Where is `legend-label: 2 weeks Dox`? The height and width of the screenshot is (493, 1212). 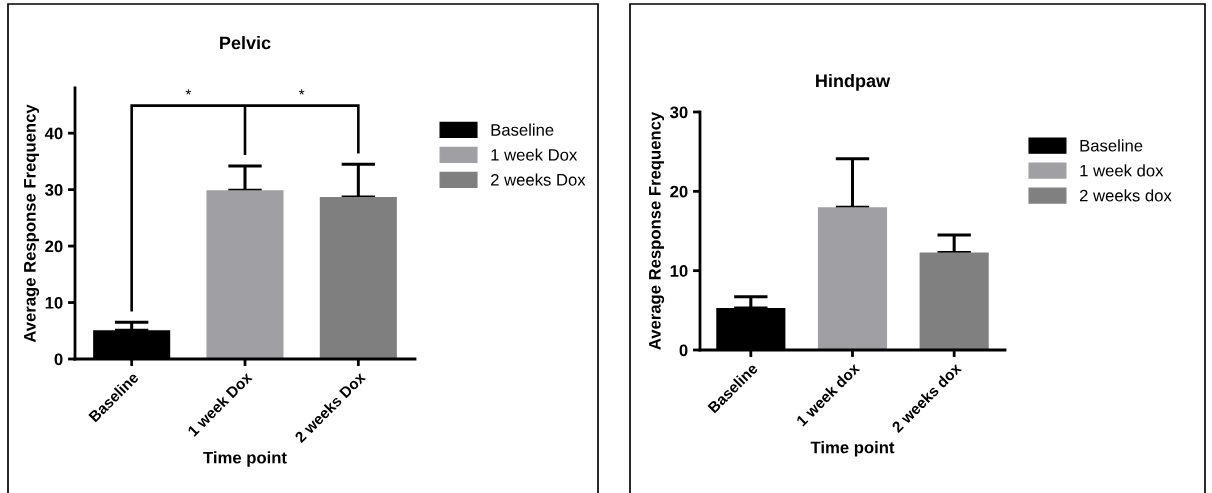 legend-label: 2 weeks Dox is located at coordinates (538, 179).